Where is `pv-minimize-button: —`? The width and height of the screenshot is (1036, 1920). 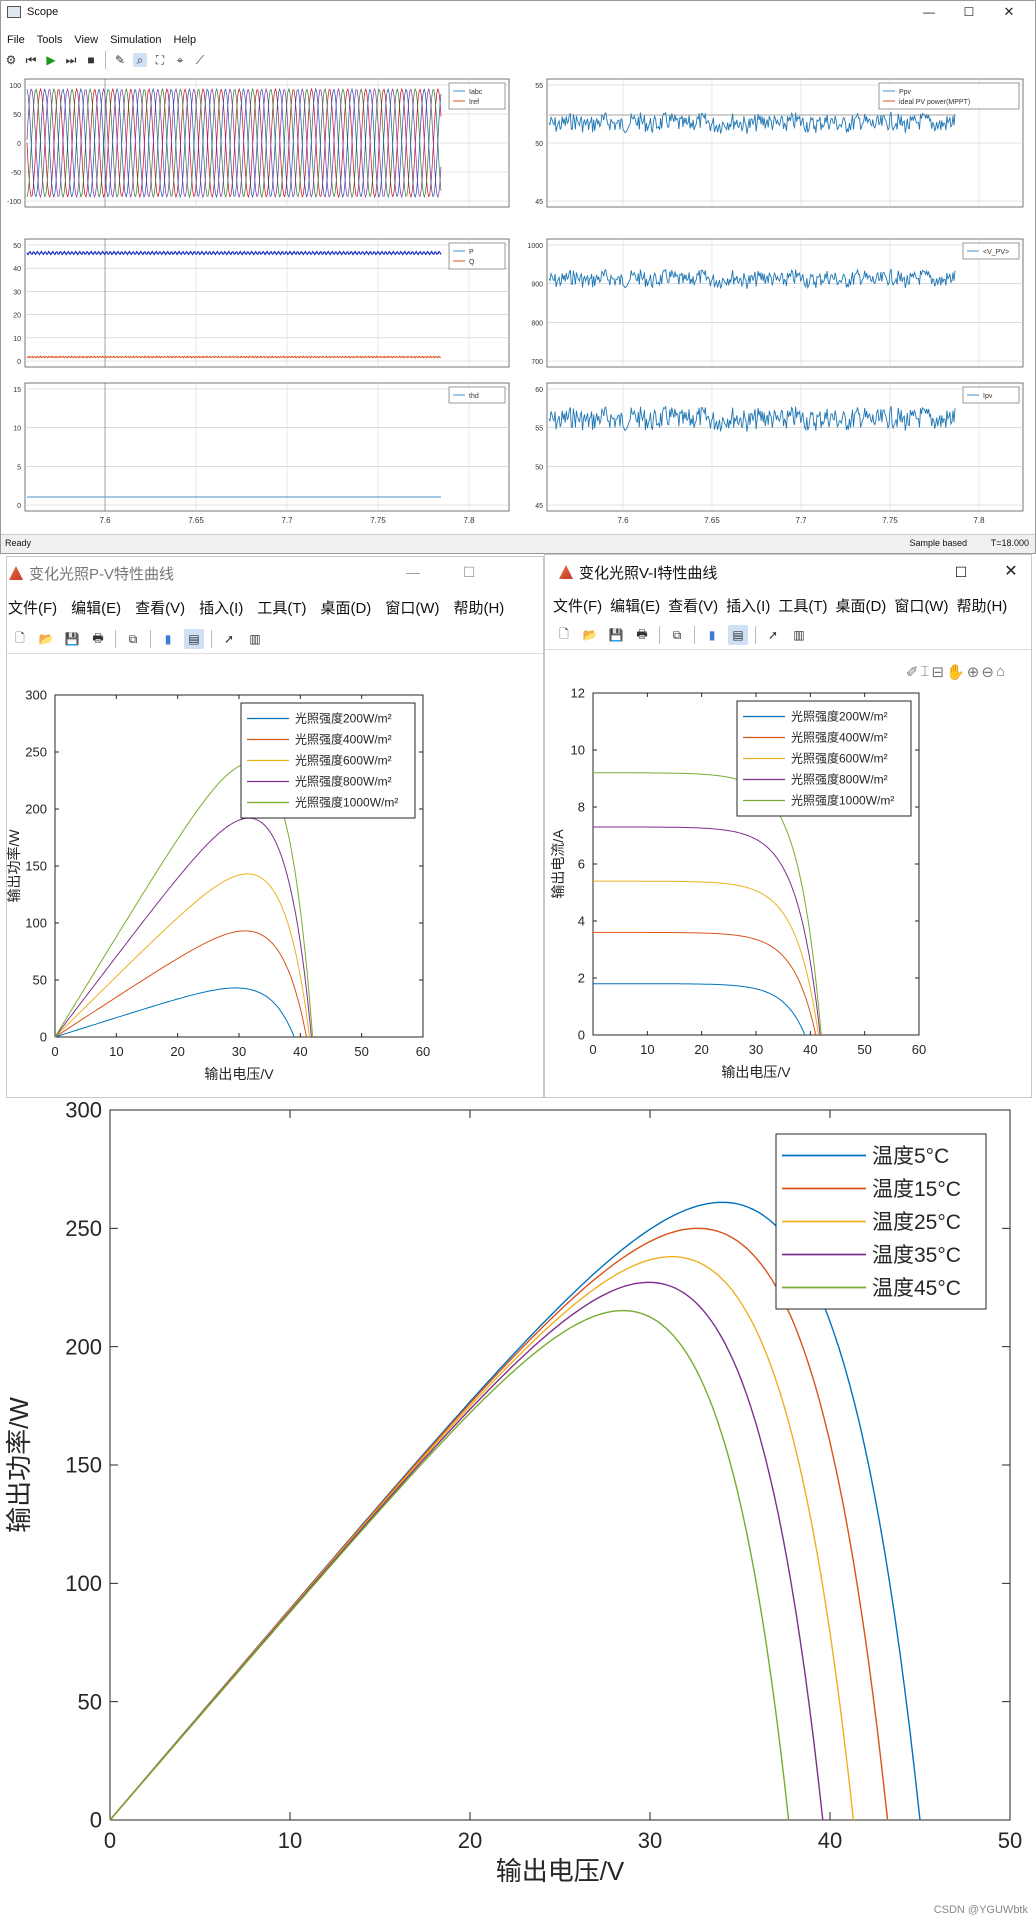
pv-minimize-button: — is located at coordinates (413, 572).